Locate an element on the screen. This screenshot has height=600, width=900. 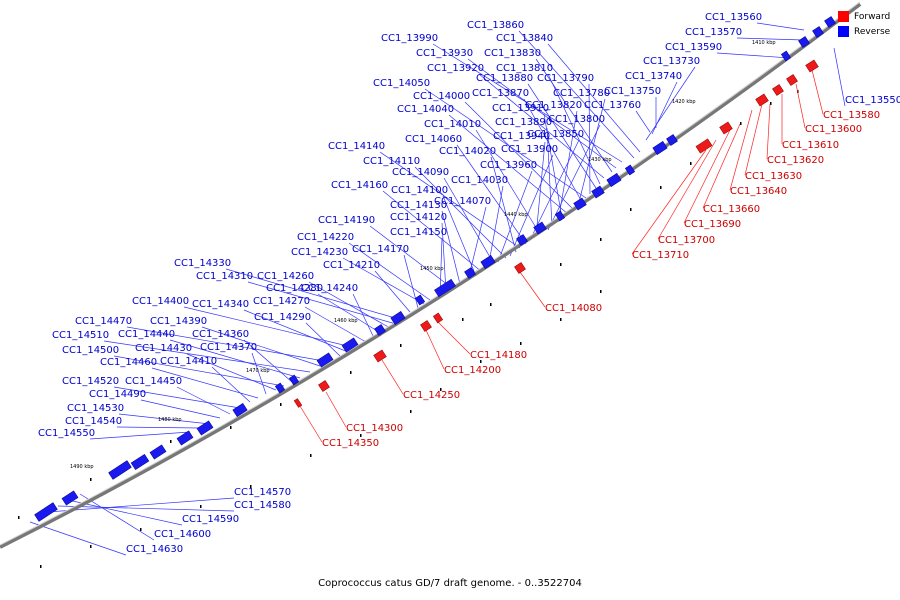
reverse-gene-label: CC1_14280 is located at coordinates (294, 288).